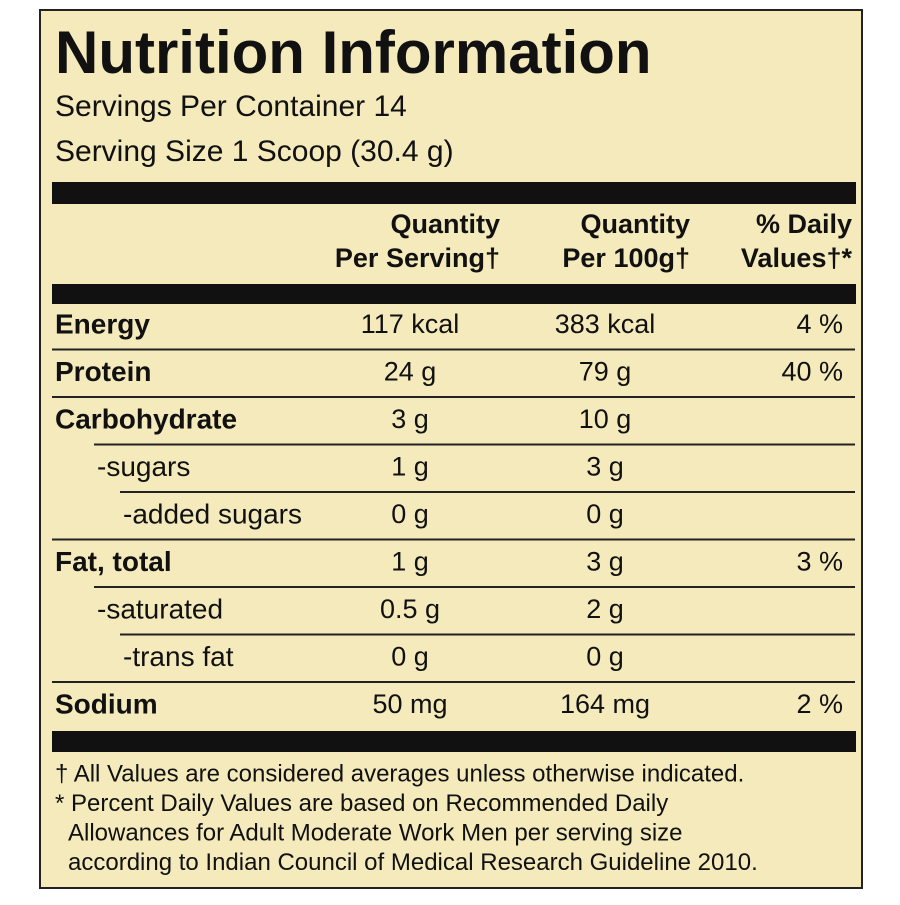  Describe the element at coordinates (143, 466) in the screenshot. I see `row-label: -sugars` at that location.